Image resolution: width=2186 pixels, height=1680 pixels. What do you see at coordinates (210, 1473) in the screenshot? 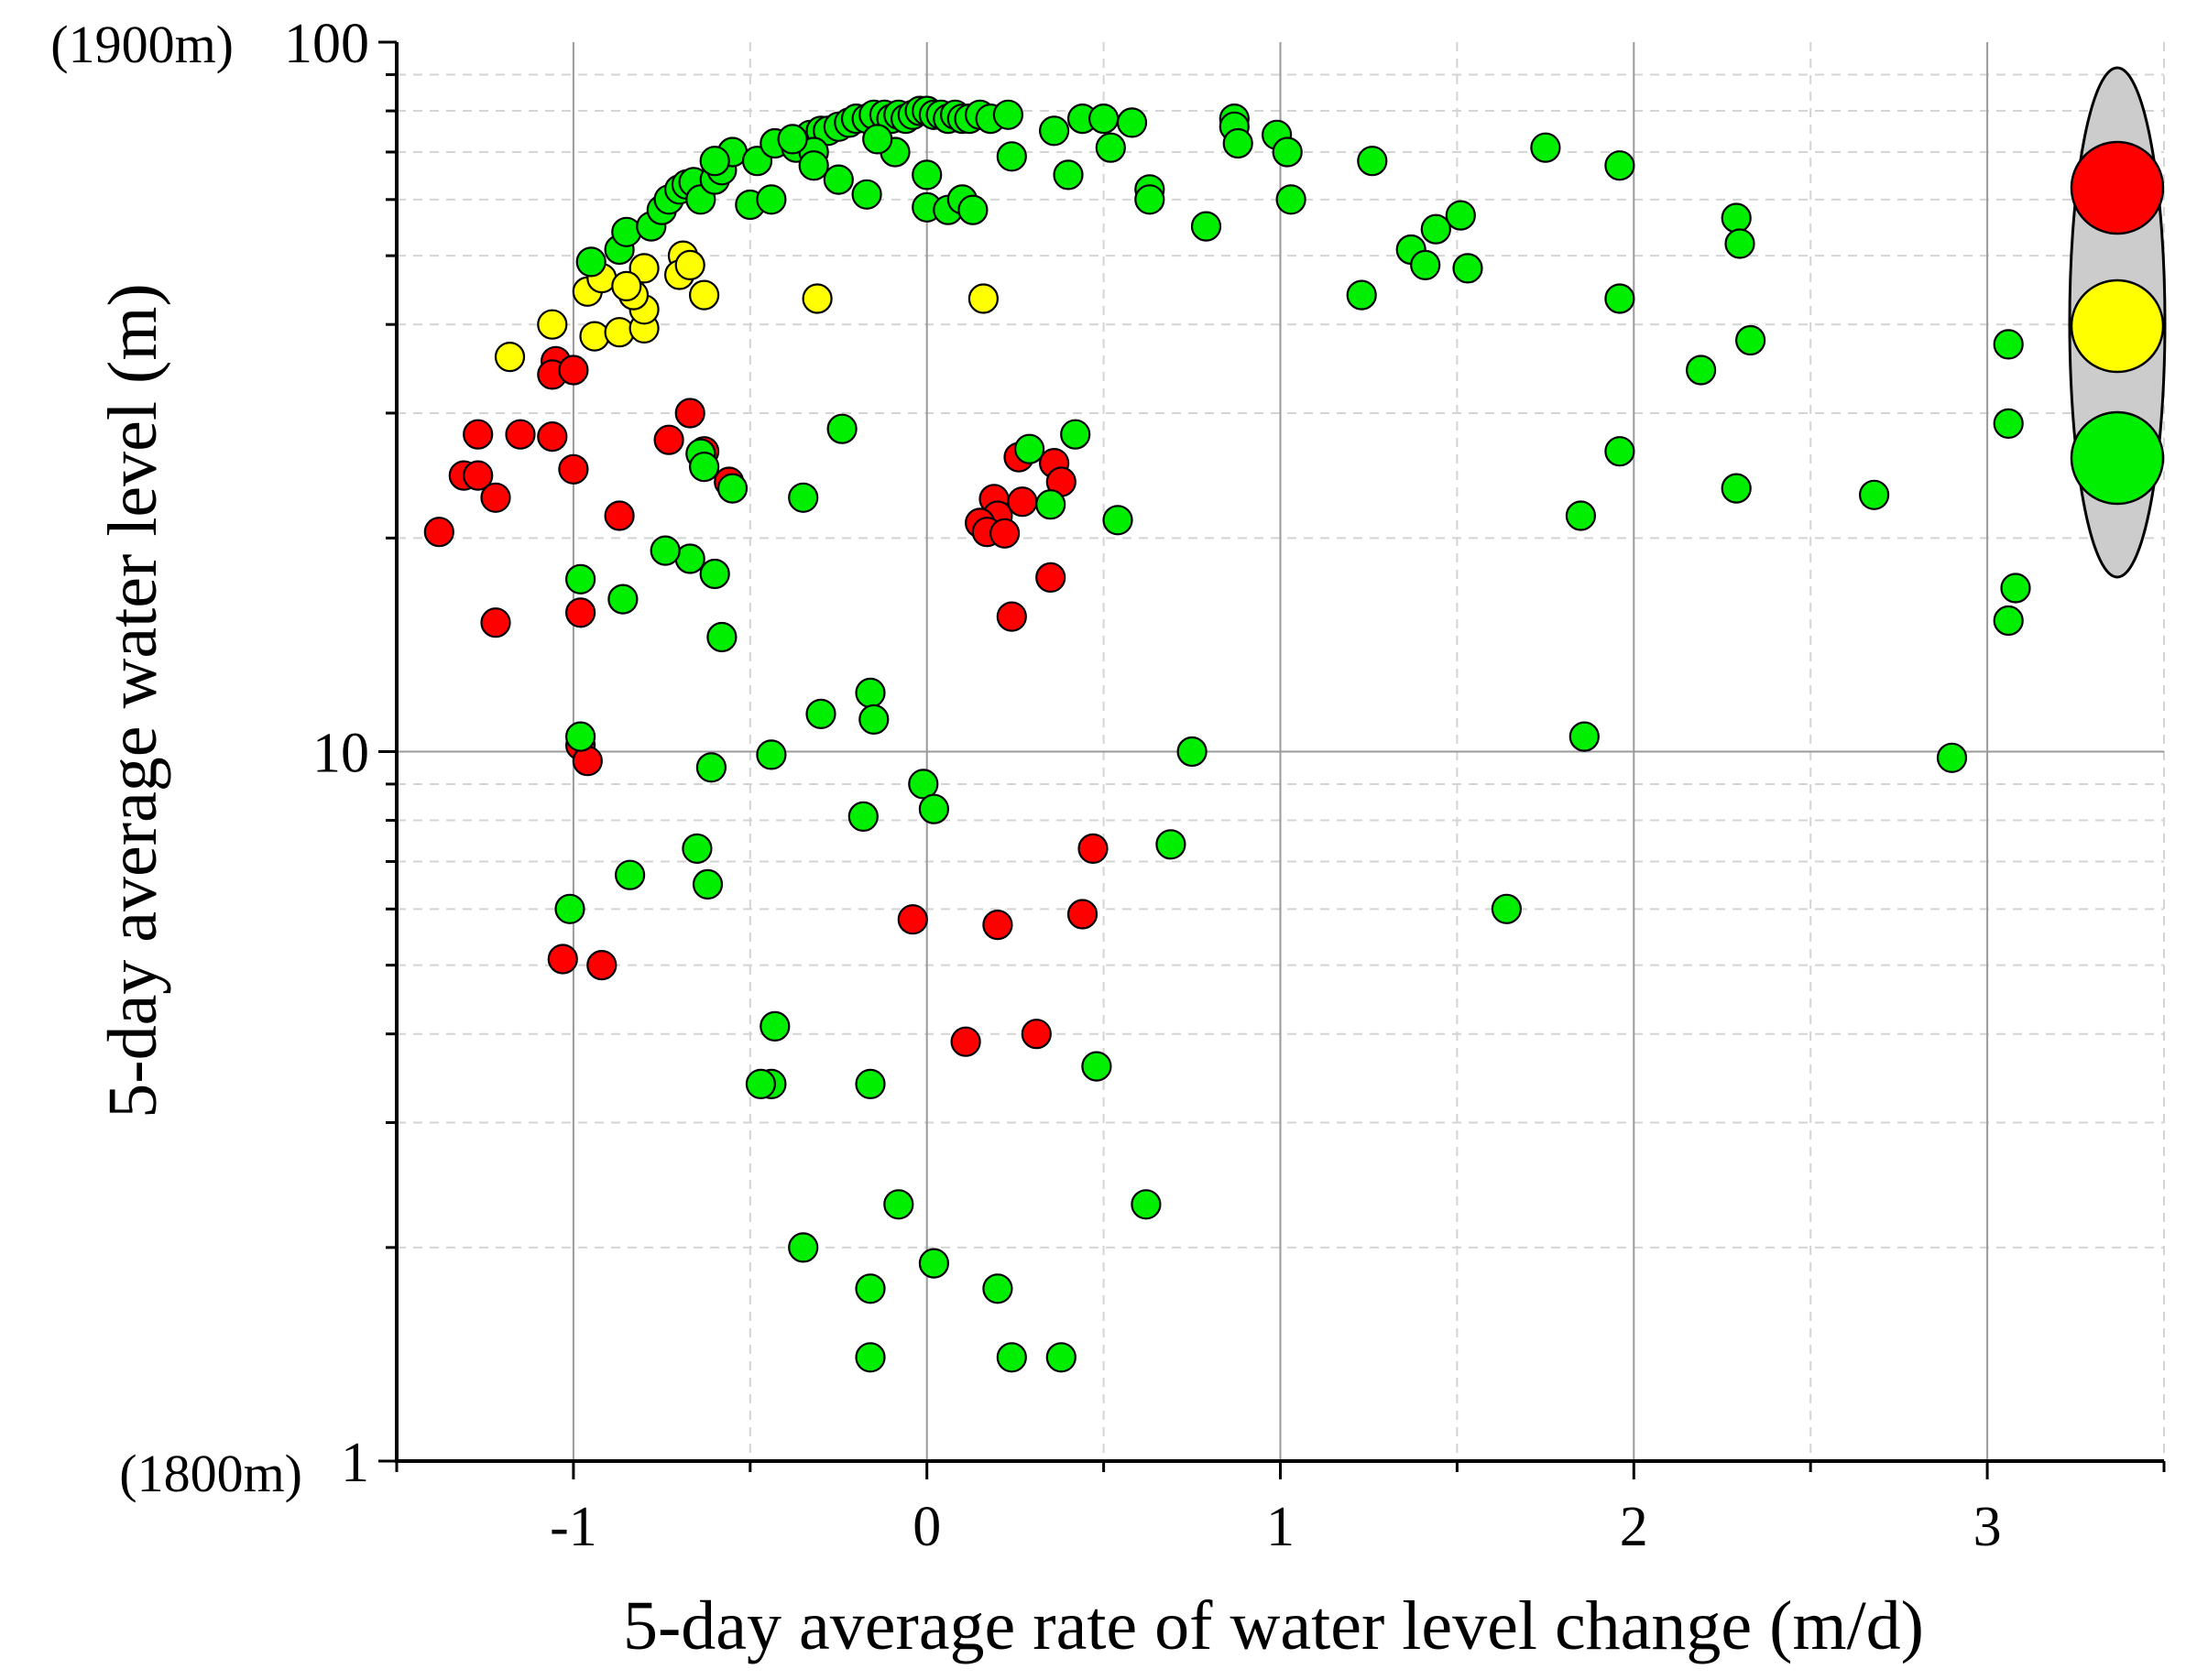
I see `y-bottom-reference-label: (1800m)` at bounding box center [210, 1473].